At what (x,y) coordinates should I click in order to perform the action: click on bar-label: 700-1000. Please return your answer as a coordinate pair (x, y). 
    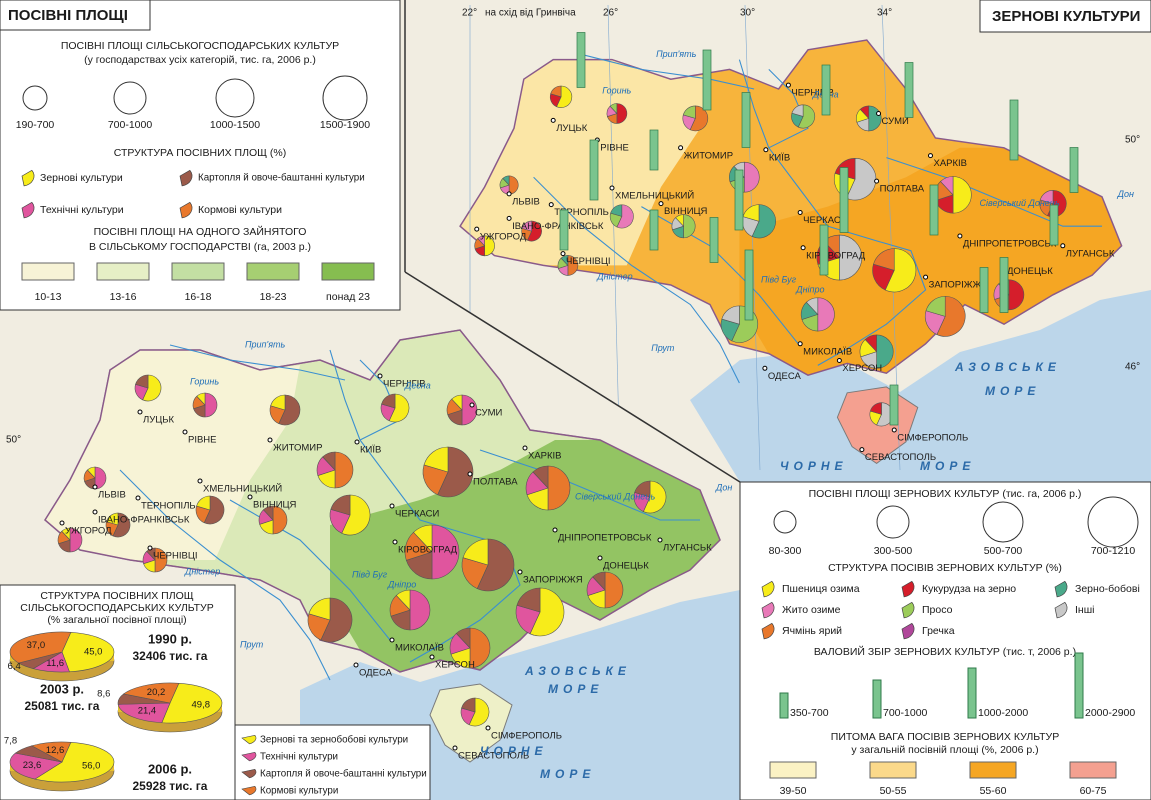
    Looking at the image, I should click on (905, 713).